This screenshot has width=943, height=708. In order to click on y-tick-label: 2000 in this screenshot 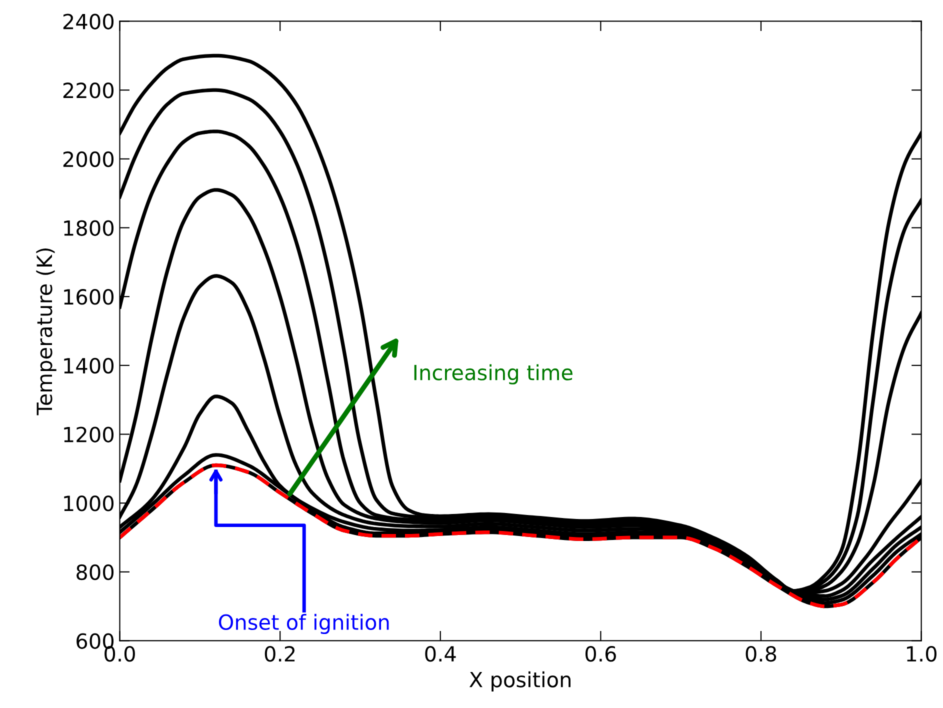, I will do `click(88, 159)`.